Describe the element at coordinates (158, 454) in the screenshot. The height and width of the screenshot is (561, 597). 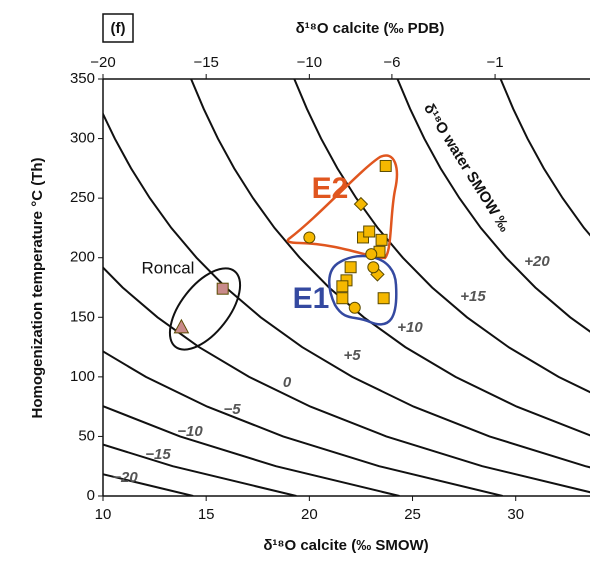
I see `curve-label: −15` at that location.